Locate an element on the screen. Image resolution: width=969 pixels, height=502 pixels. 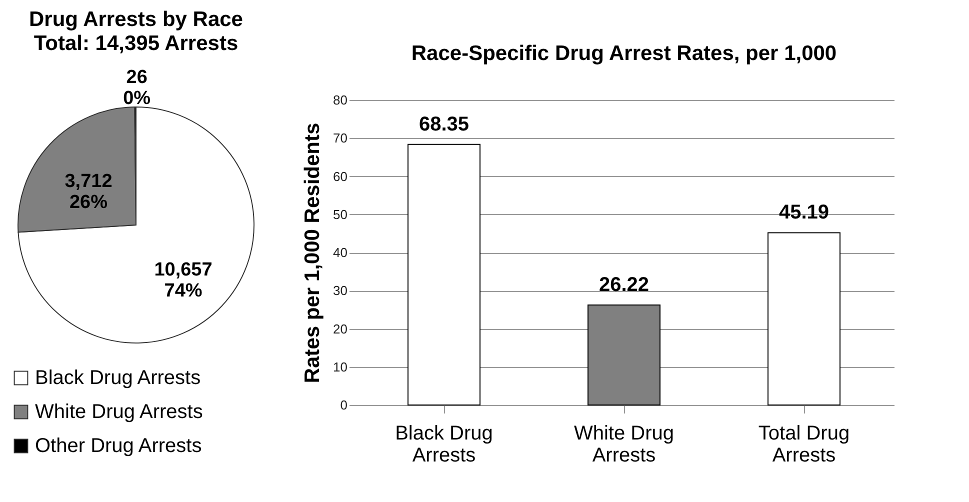
y-axis-title: Rates per 1,000 Residents is located at coordinates (312, 253).